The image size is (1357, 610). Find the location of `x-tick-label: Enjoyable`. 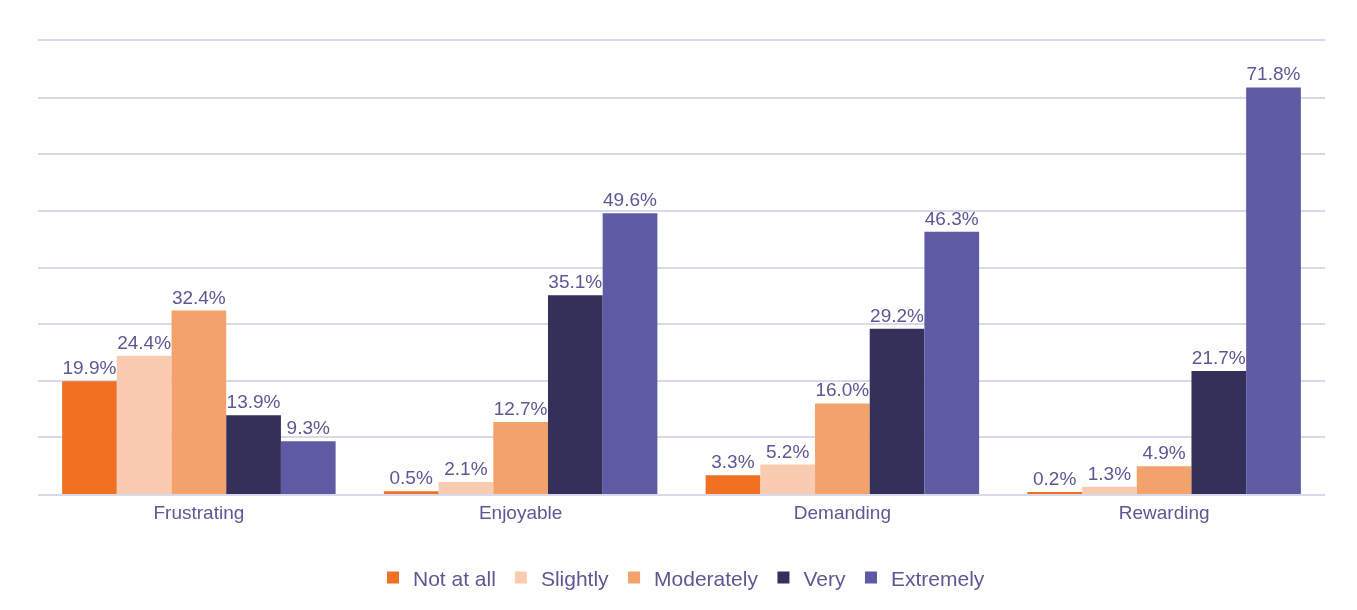

x-tick-label: Enjoyable is located at coordinates (520, 512).